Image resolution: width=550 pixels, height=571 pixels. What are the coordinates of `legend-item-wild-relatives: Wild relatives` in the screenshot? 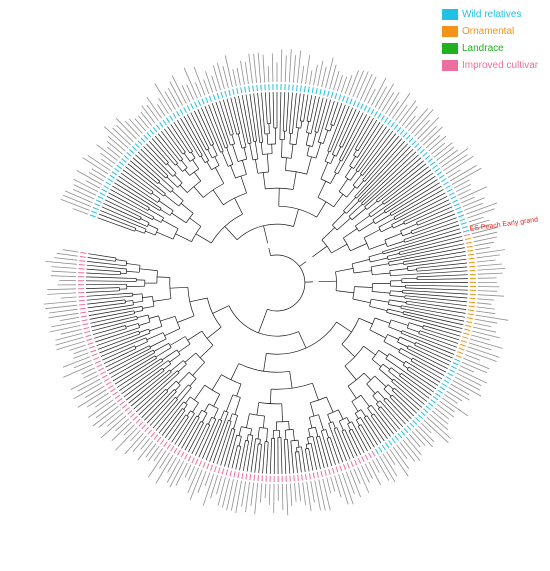 It's located at (495, 14).